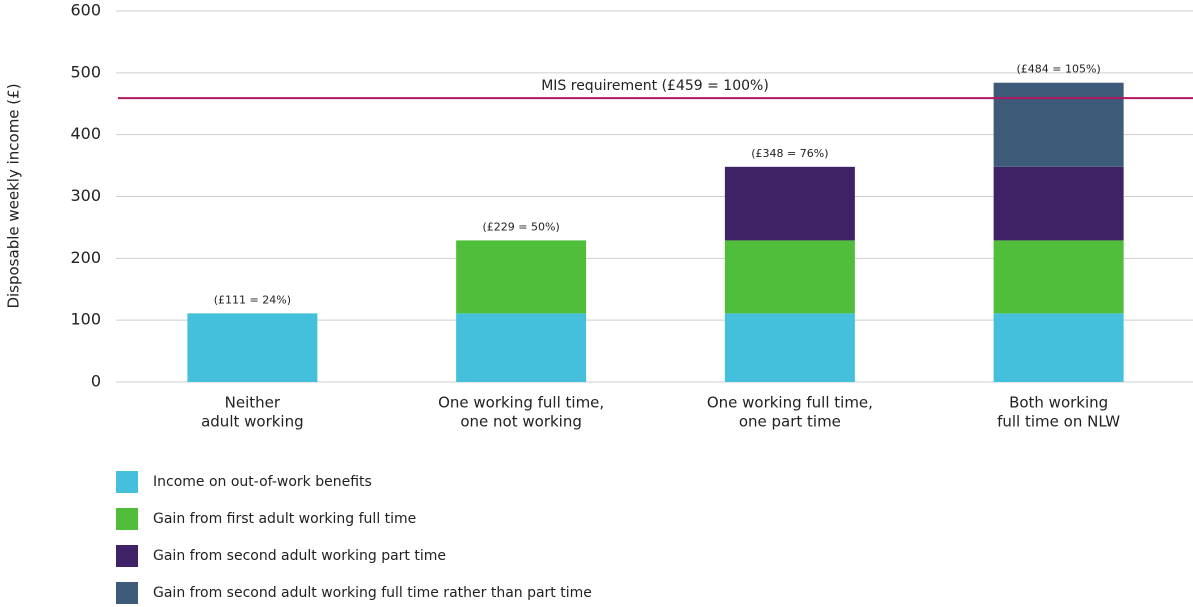  What do you see at coordinates (85, 319) in the screenshot?
I see `y-tick-label: 100` at bounding box center [85, 319].